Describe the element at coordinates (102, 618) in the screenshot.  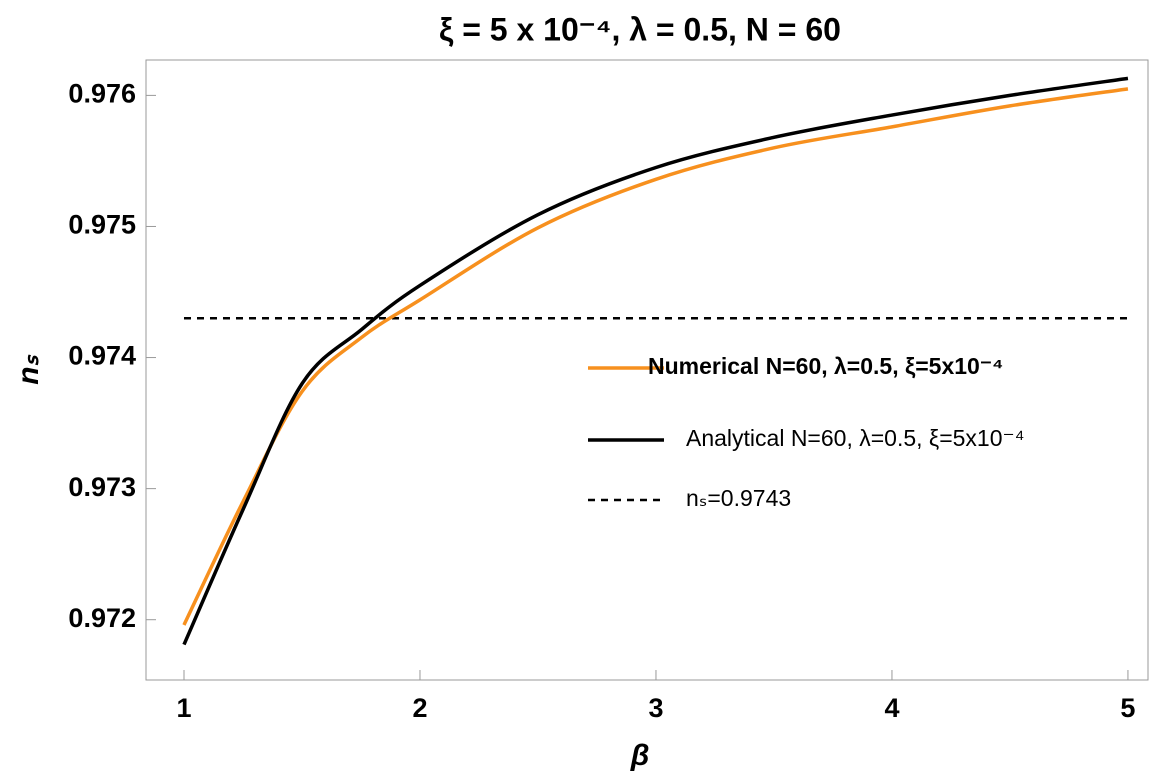
I see `y-tick-label: 0.972` at that location.